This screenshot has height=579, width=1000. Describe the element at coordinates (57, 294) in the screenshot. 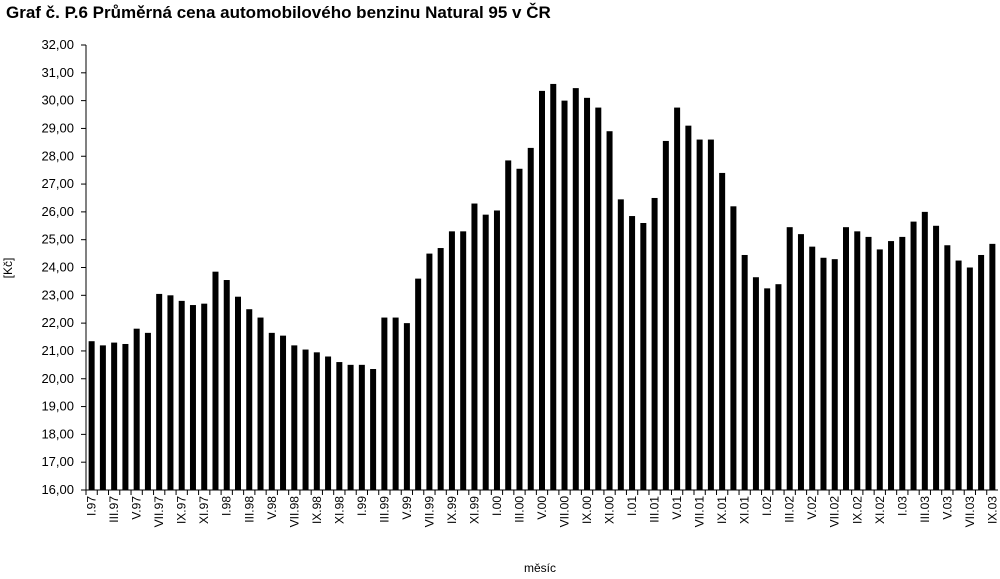

I see `y-tick-label: 23,00` at that location.